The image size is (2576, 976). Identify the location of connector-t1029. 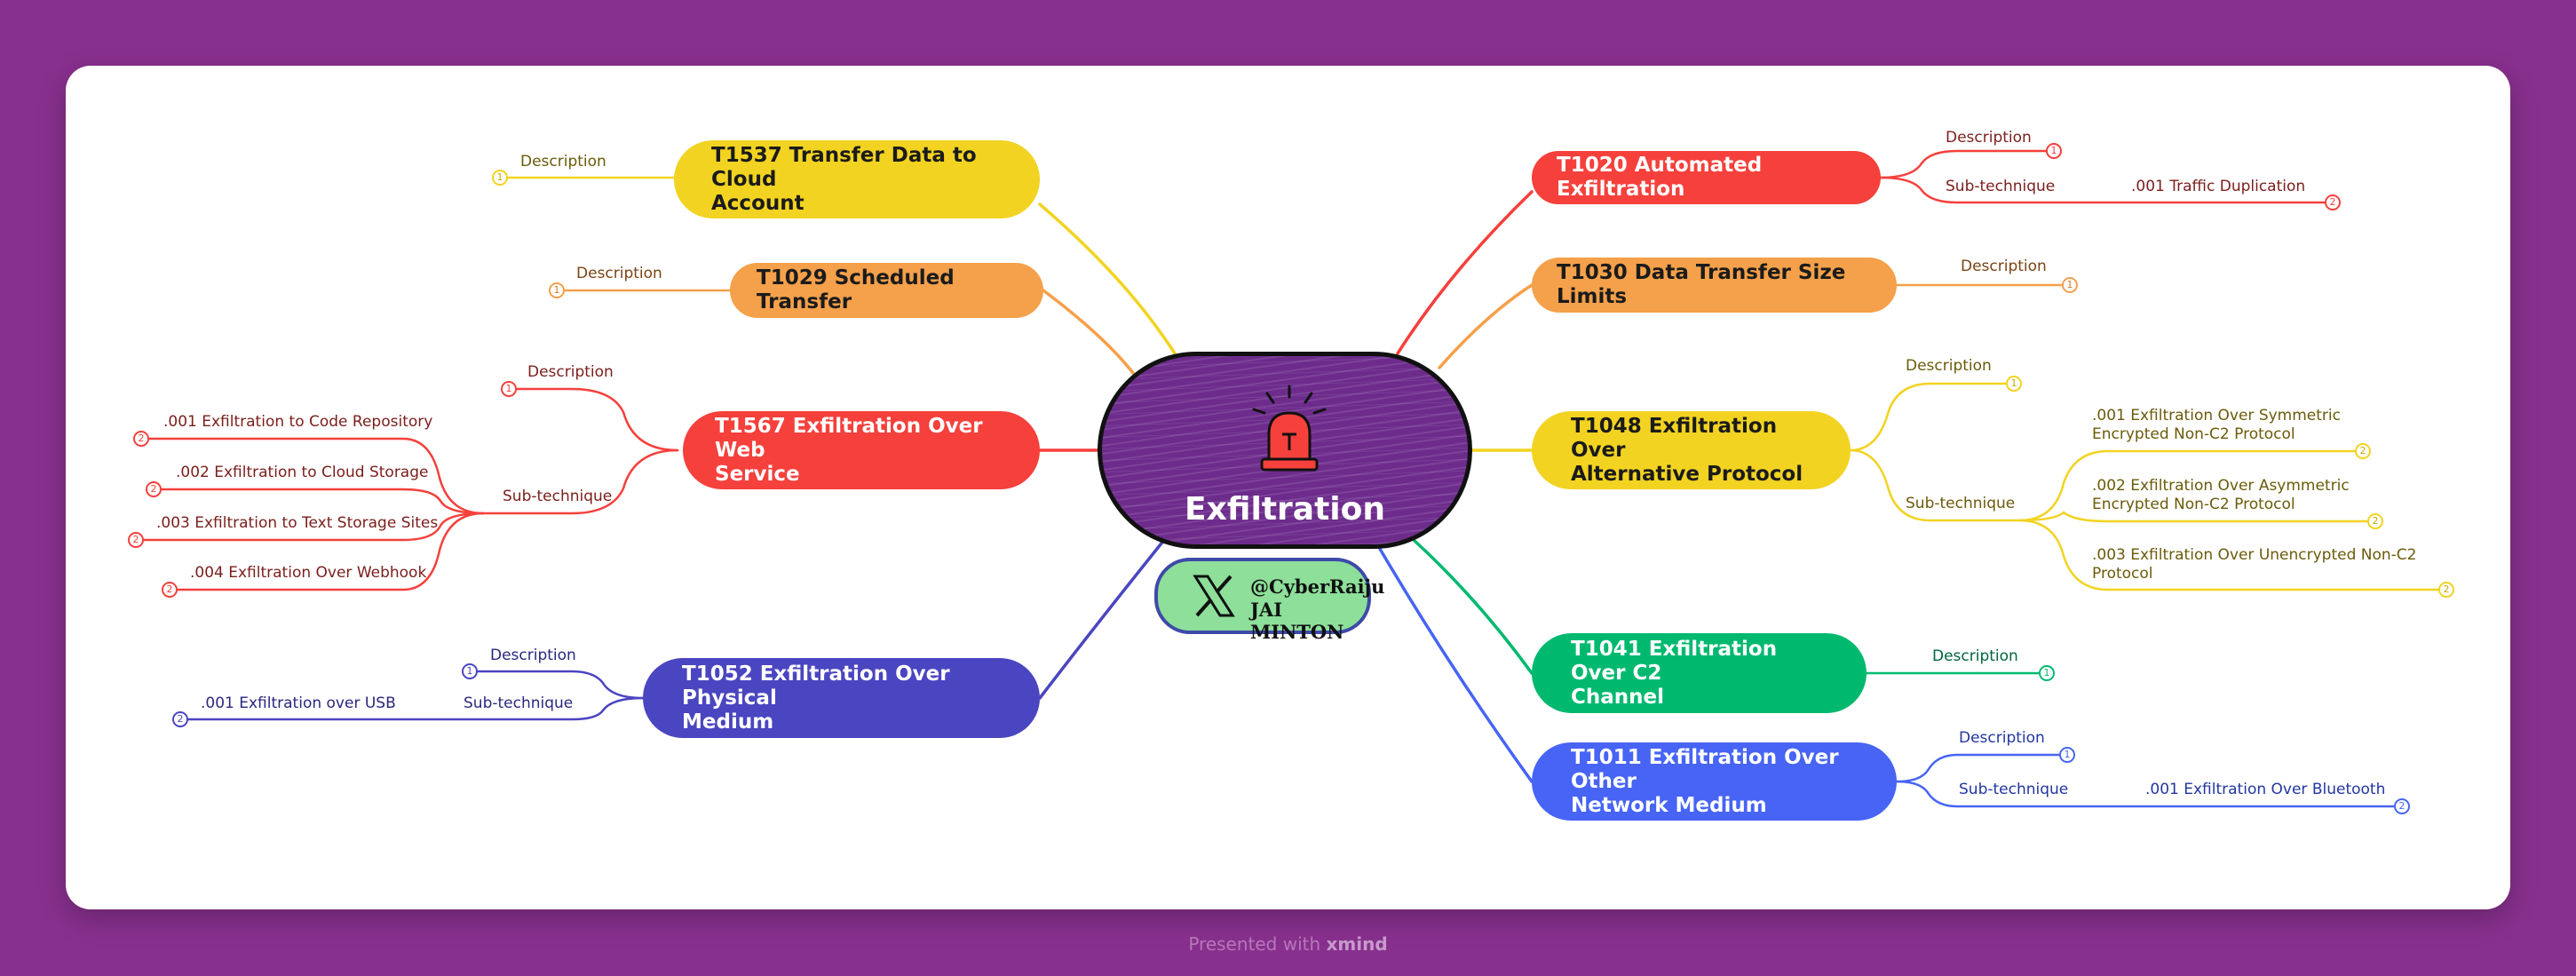
(1088, 332).